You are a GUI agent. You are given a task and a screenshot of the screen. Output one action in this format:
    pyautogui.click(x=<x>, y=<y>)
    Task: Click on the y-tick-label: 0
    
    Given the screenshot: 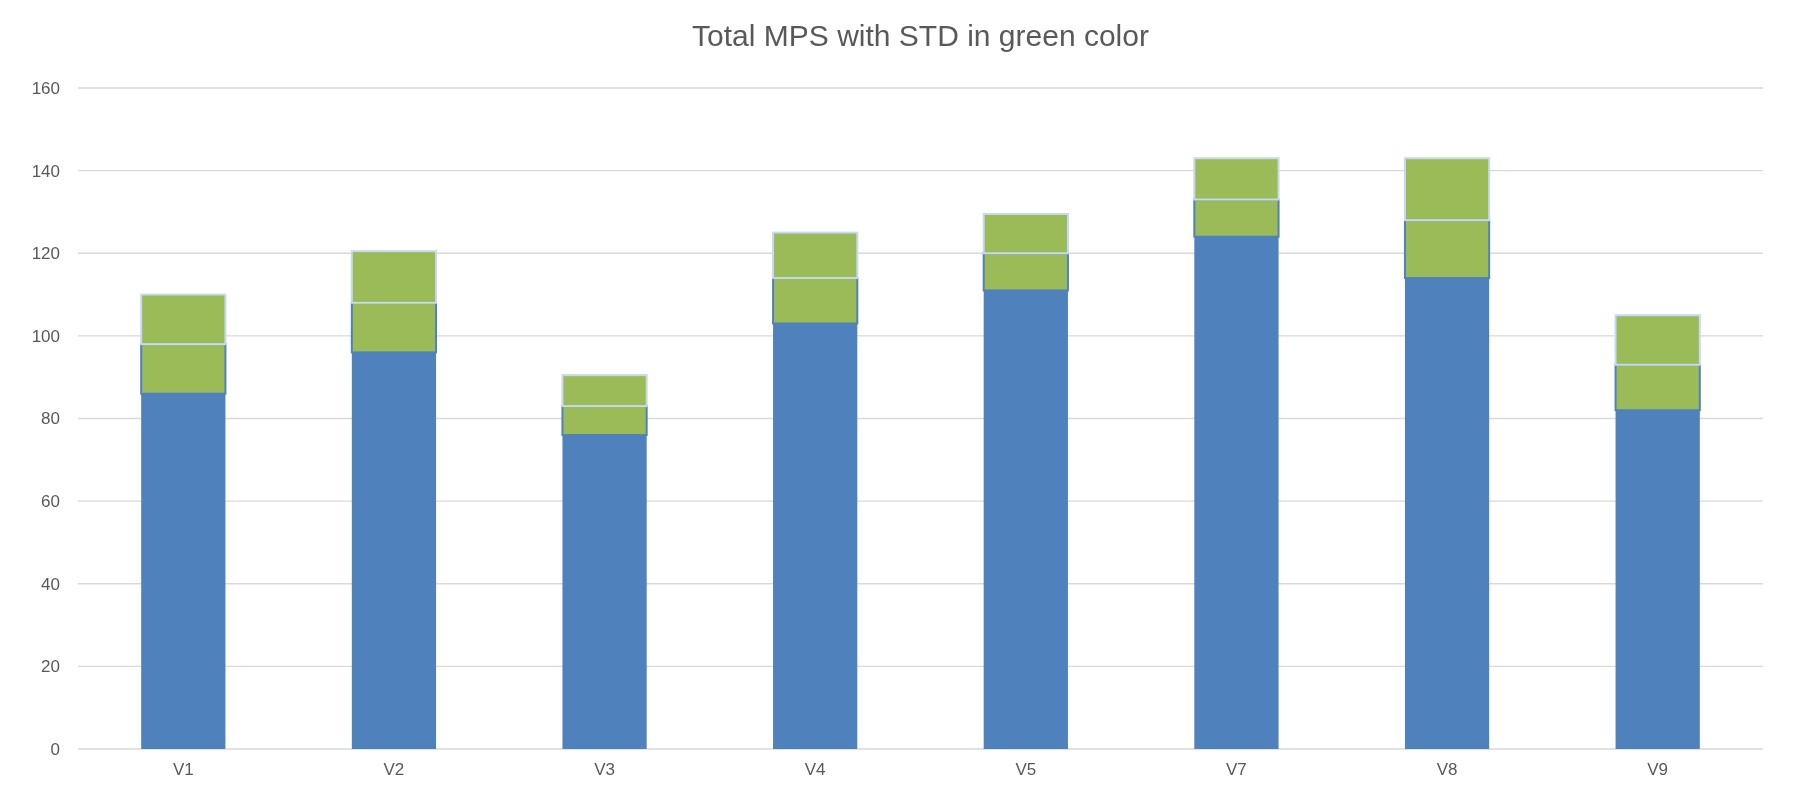 What is the action you would take?
    pyautogui.click(x=55, y=749)
    